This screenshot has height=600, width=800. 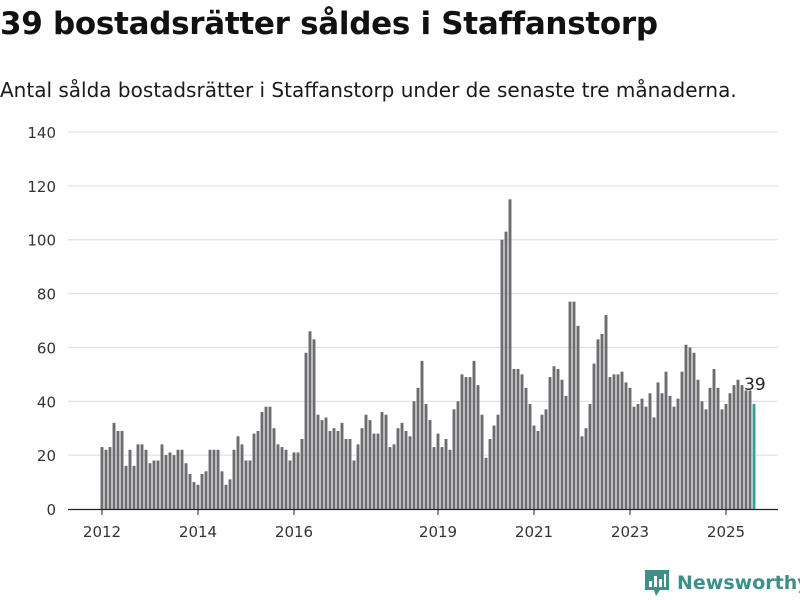 What do you see at coordinates (754, 456) in the screenshot?
I see `bar-latest` at bounding box center [754, 456].